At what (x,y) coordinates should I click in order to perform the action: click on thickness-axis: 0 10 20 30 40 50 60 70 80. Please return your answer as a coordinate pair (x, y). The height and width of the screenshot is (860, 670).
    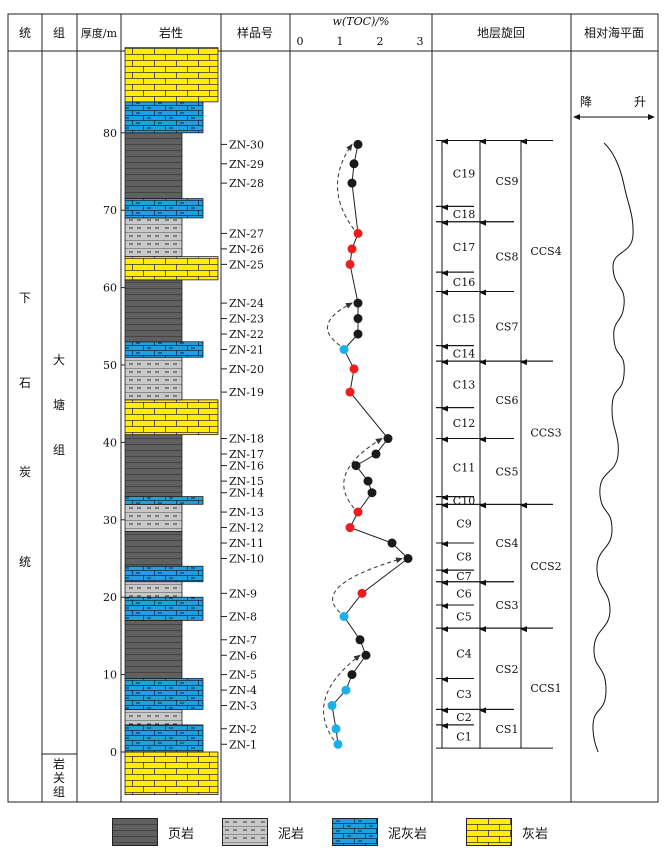
    Looking at the image, I should click on (114, 443).